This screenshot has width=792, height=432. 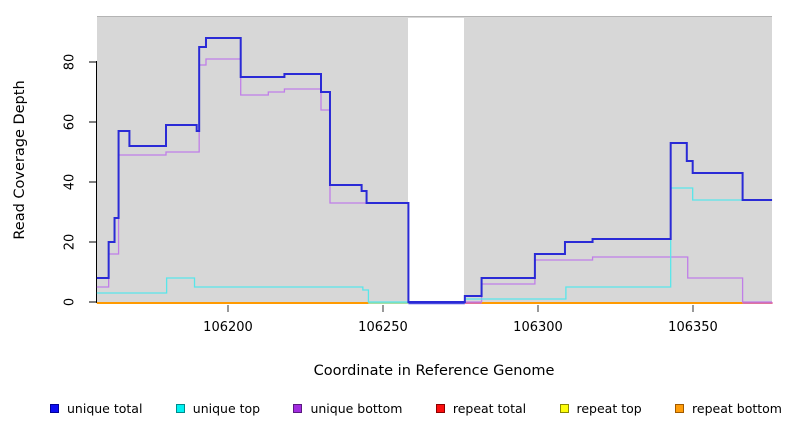 I want to click on coverage-gap-band, so click(x=436, y=161).